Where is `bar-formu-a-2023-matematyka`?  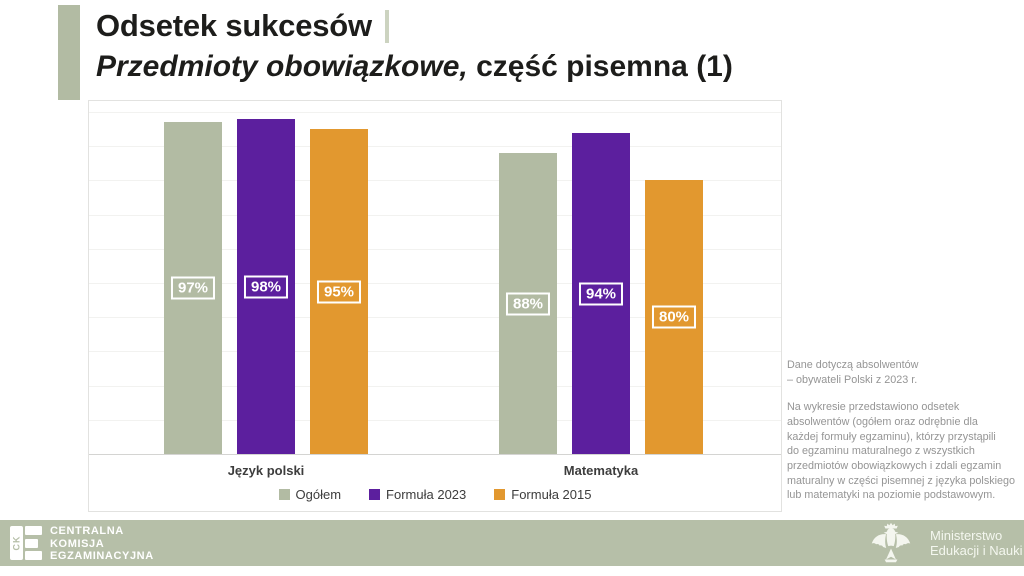
bar-formu-a-2023-matematyka is located at coordinates (601, 293).